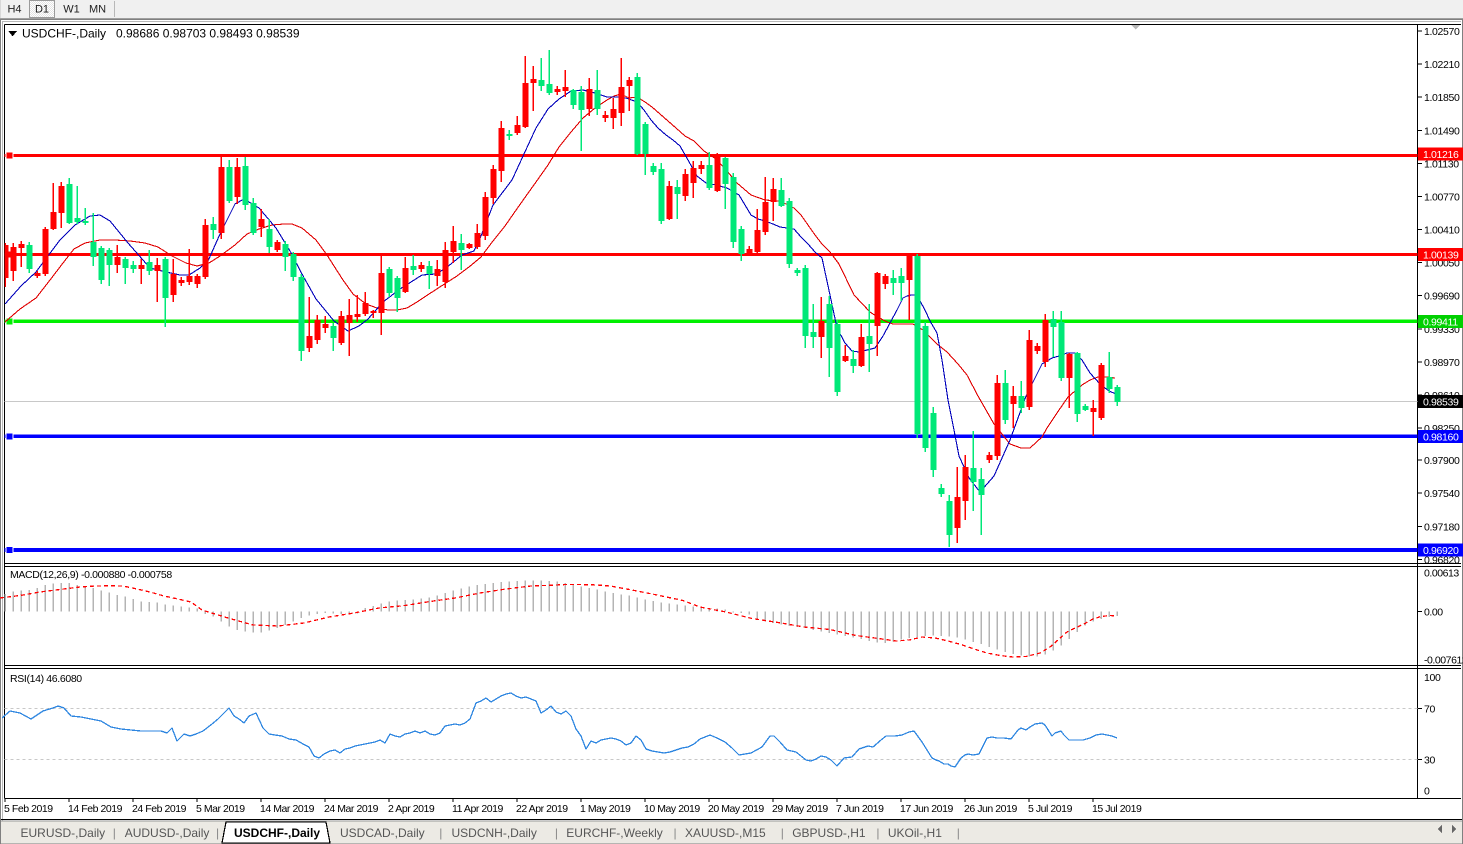  What do you see at coordinates (71, 10) in the screenshot?
I see `svg-text: W1` at bounding box center [71, 10].